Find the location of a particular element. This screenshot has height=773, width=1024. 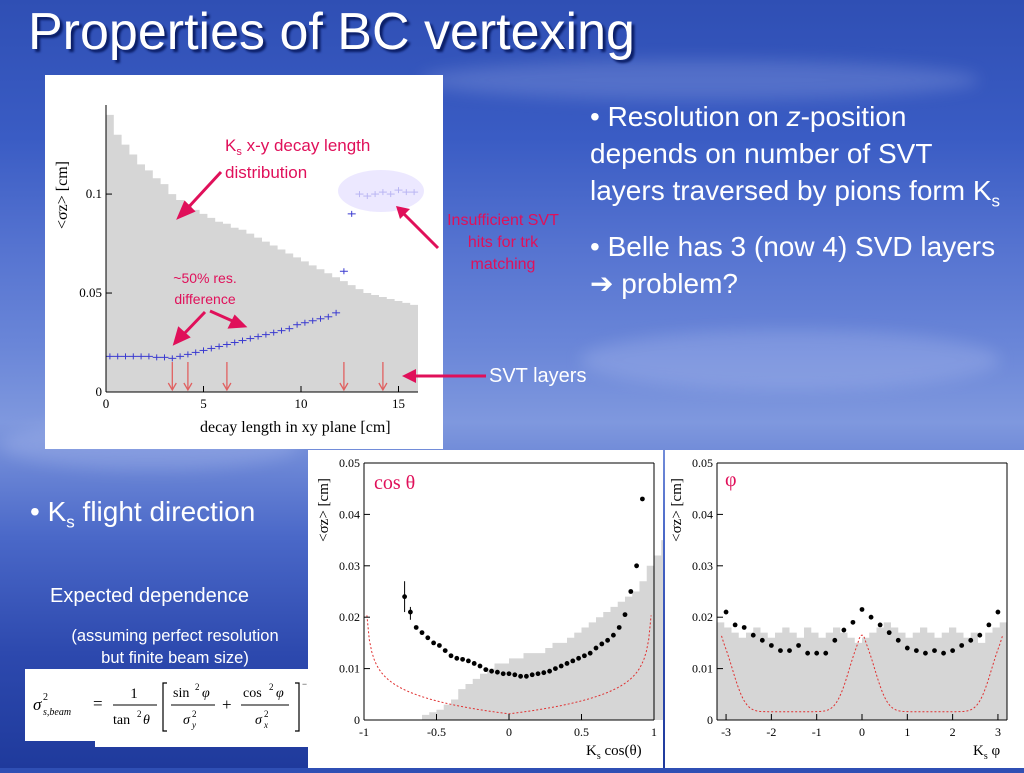

y-tick-label: 0.01 is located at coordinates (702, 669).